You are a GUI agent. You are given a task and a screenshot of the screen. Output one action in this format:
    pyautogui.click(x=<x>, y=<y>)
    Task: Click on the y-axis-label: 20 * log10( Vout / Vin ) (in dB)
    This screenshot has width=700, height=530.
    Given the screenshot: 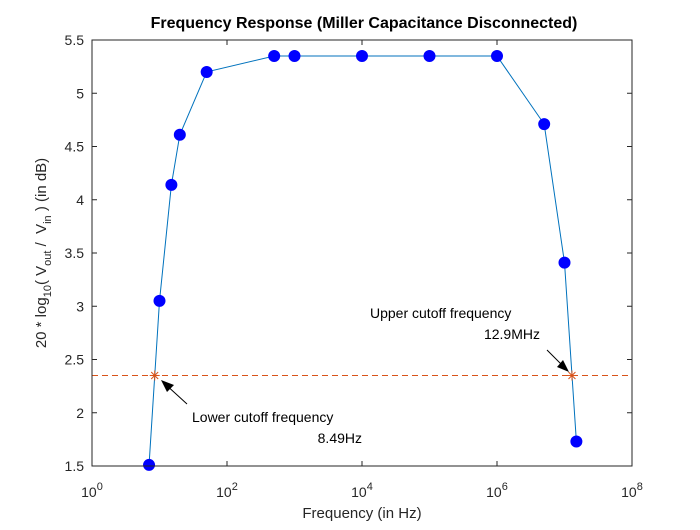 What is the action you would take?
    pyautogui.click(x=43, y=253)
    